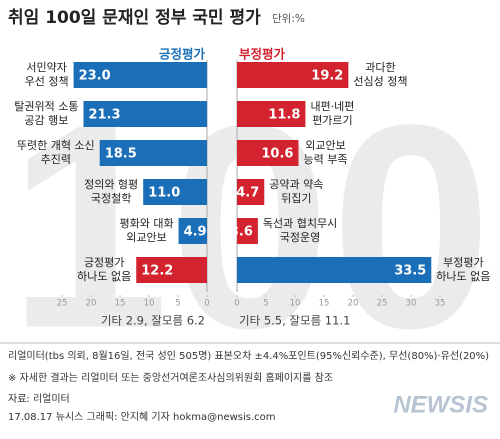  I want to click on value-label: 18.5, so click(121, 154).